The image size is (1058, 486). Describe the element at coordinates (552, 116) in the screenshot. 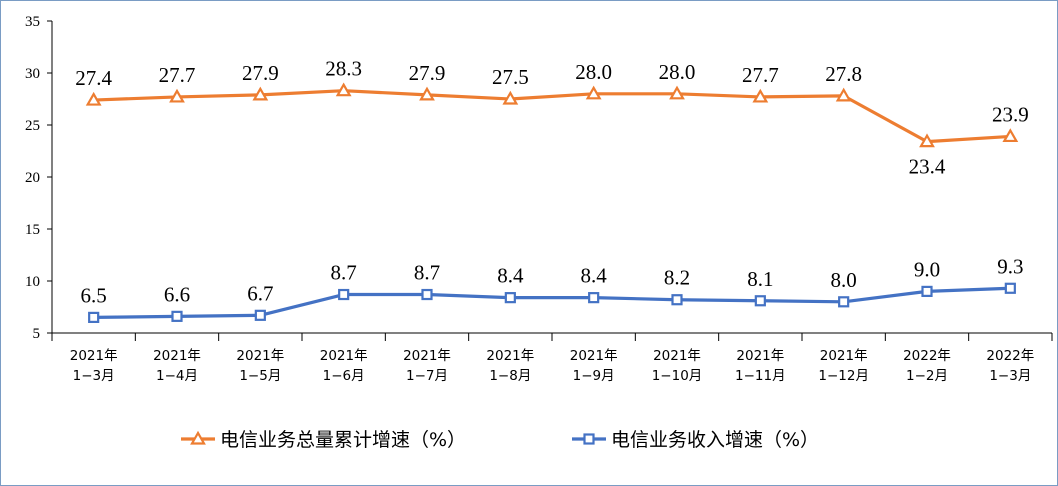

I see `series-line-total` at that location.